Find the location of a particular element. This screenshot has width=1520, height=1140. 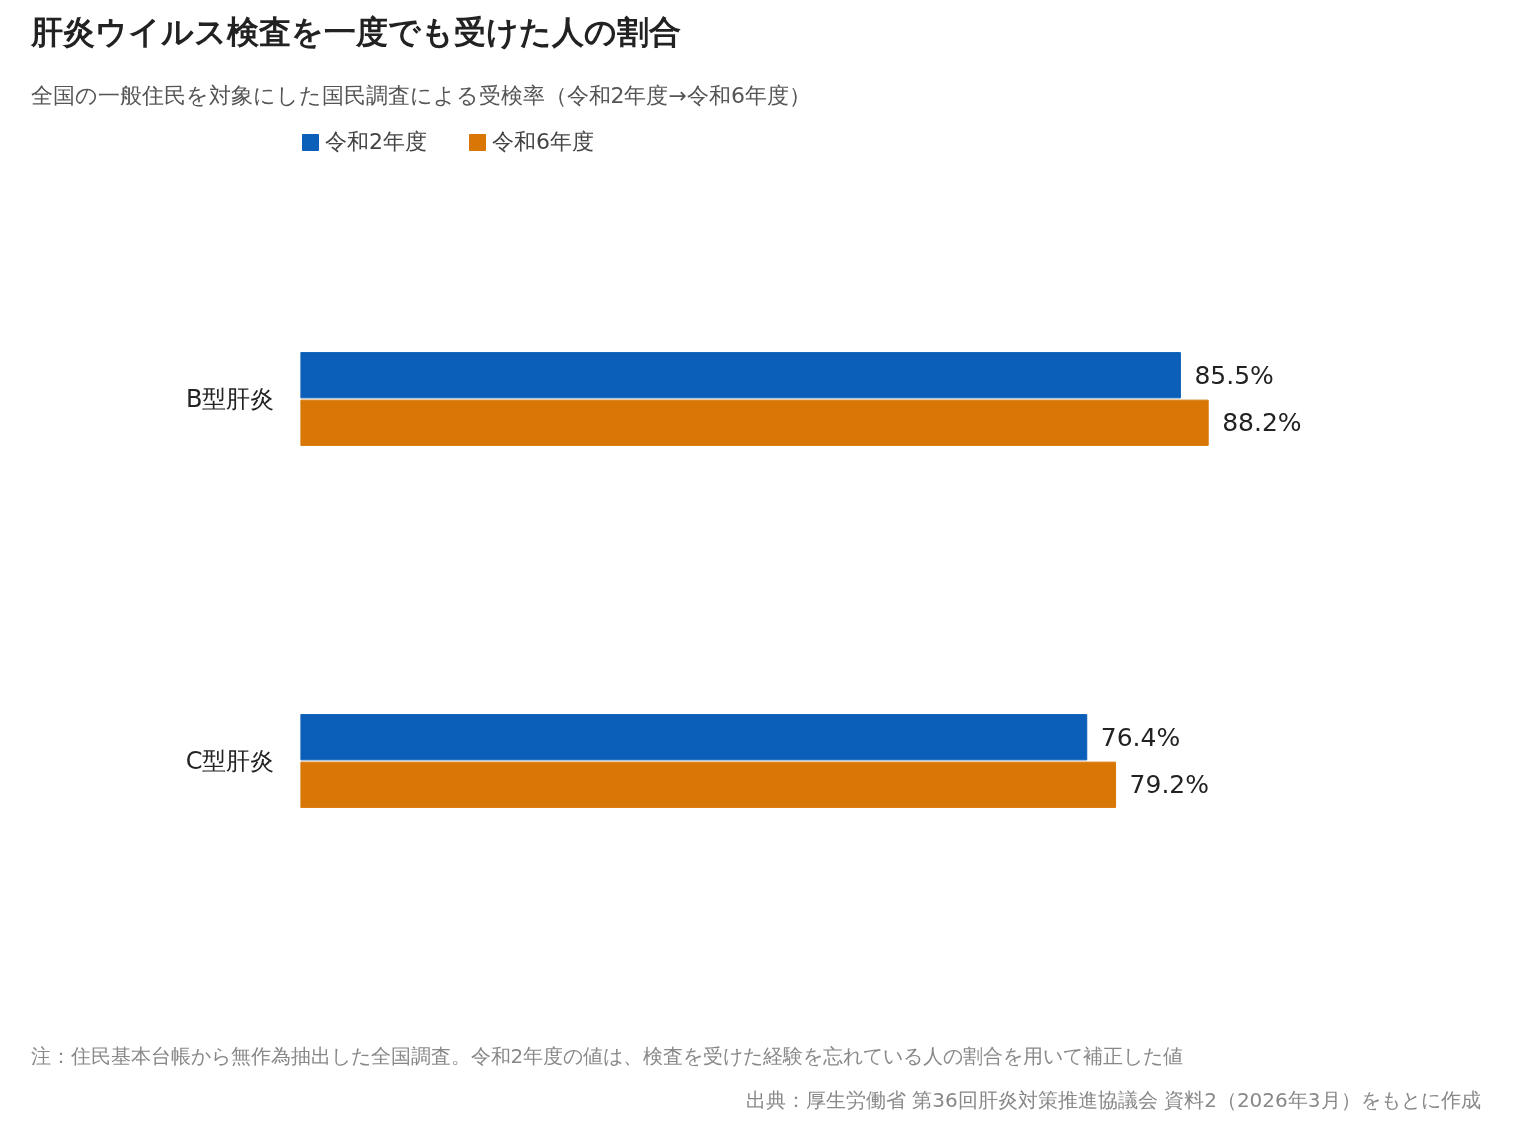

y-tick-label: B型肝炎 is located at coordinates (230, 399).